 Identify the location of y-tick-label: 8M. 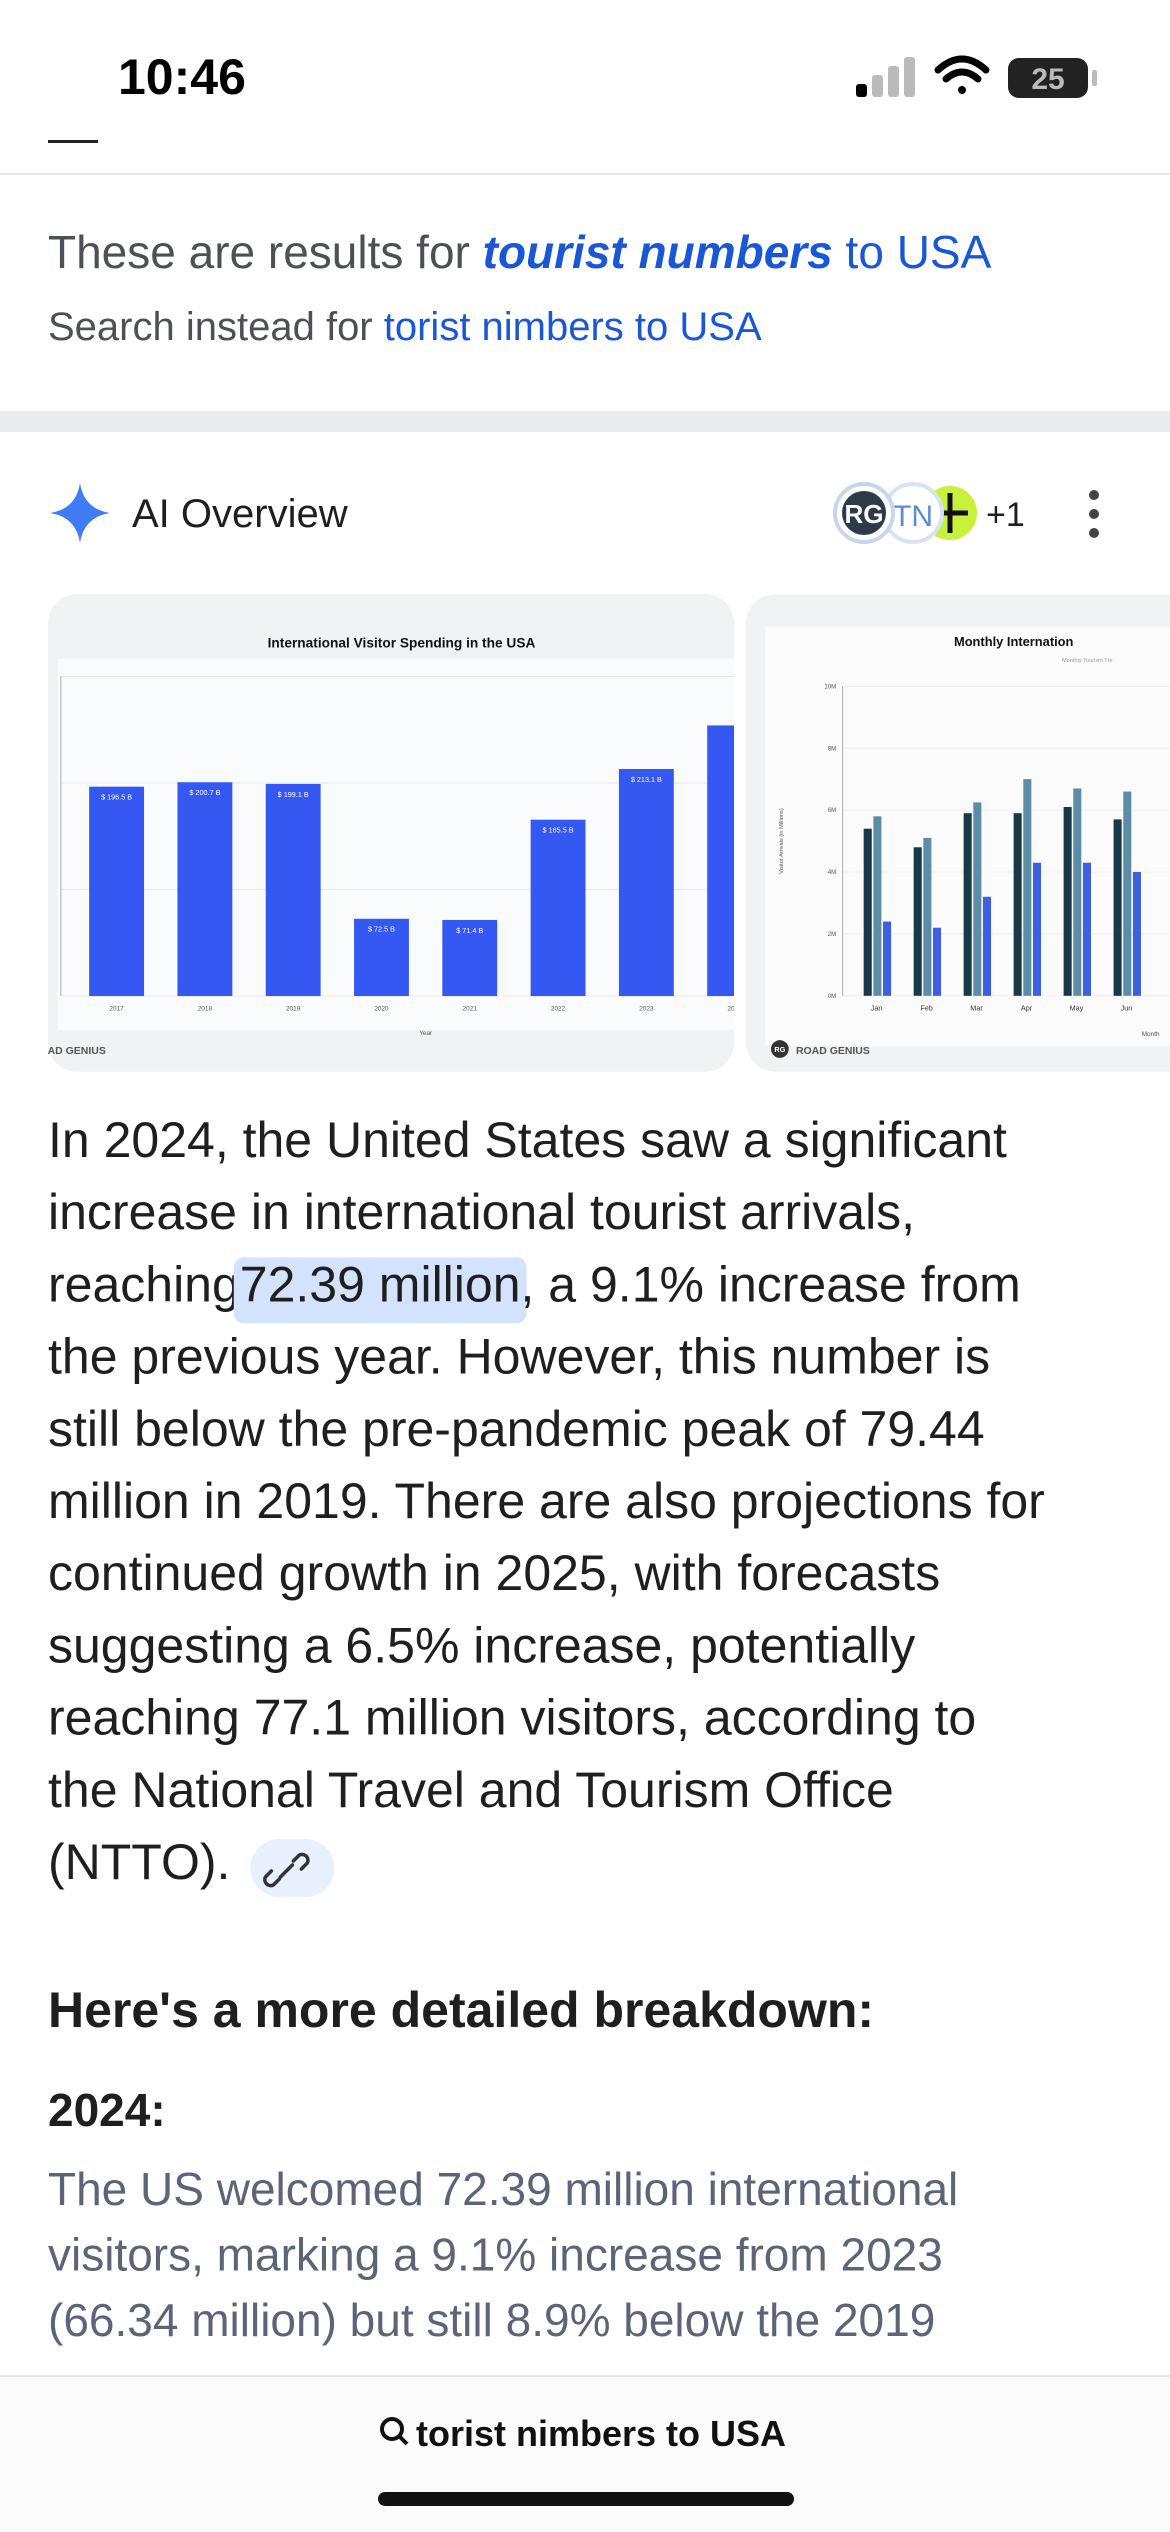
(832, 748).